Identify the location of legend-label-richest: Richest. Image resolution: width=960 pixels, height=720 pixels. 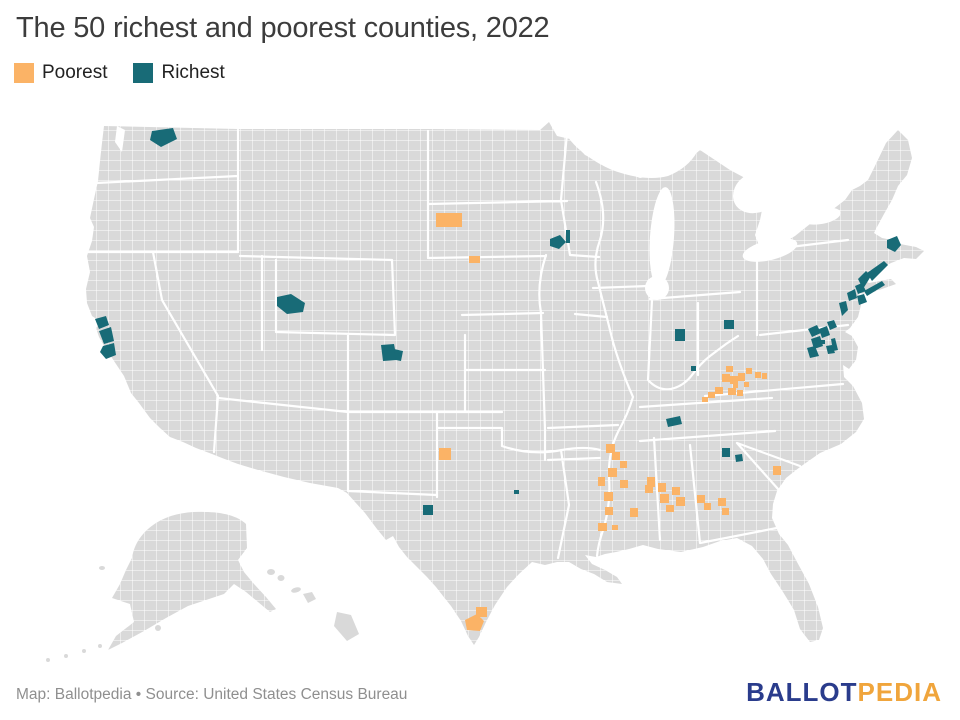
(193, 72).